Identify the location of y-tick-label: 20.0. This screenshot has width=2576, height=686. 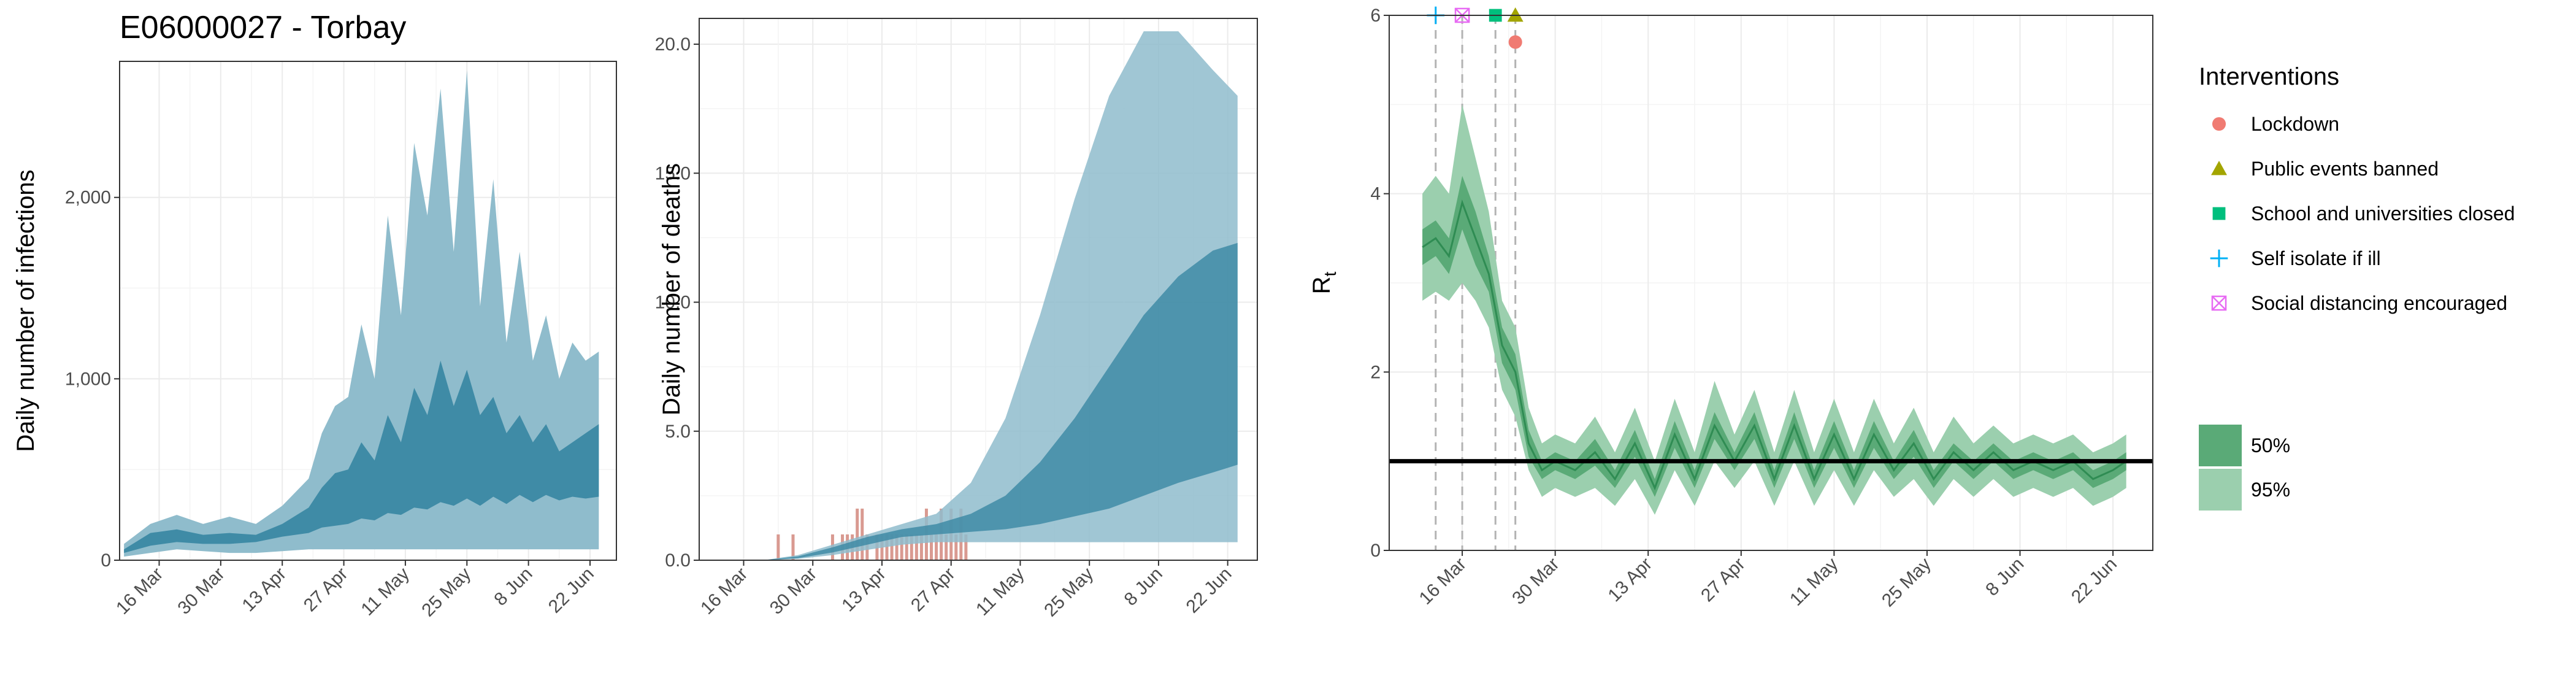
(673, 44).